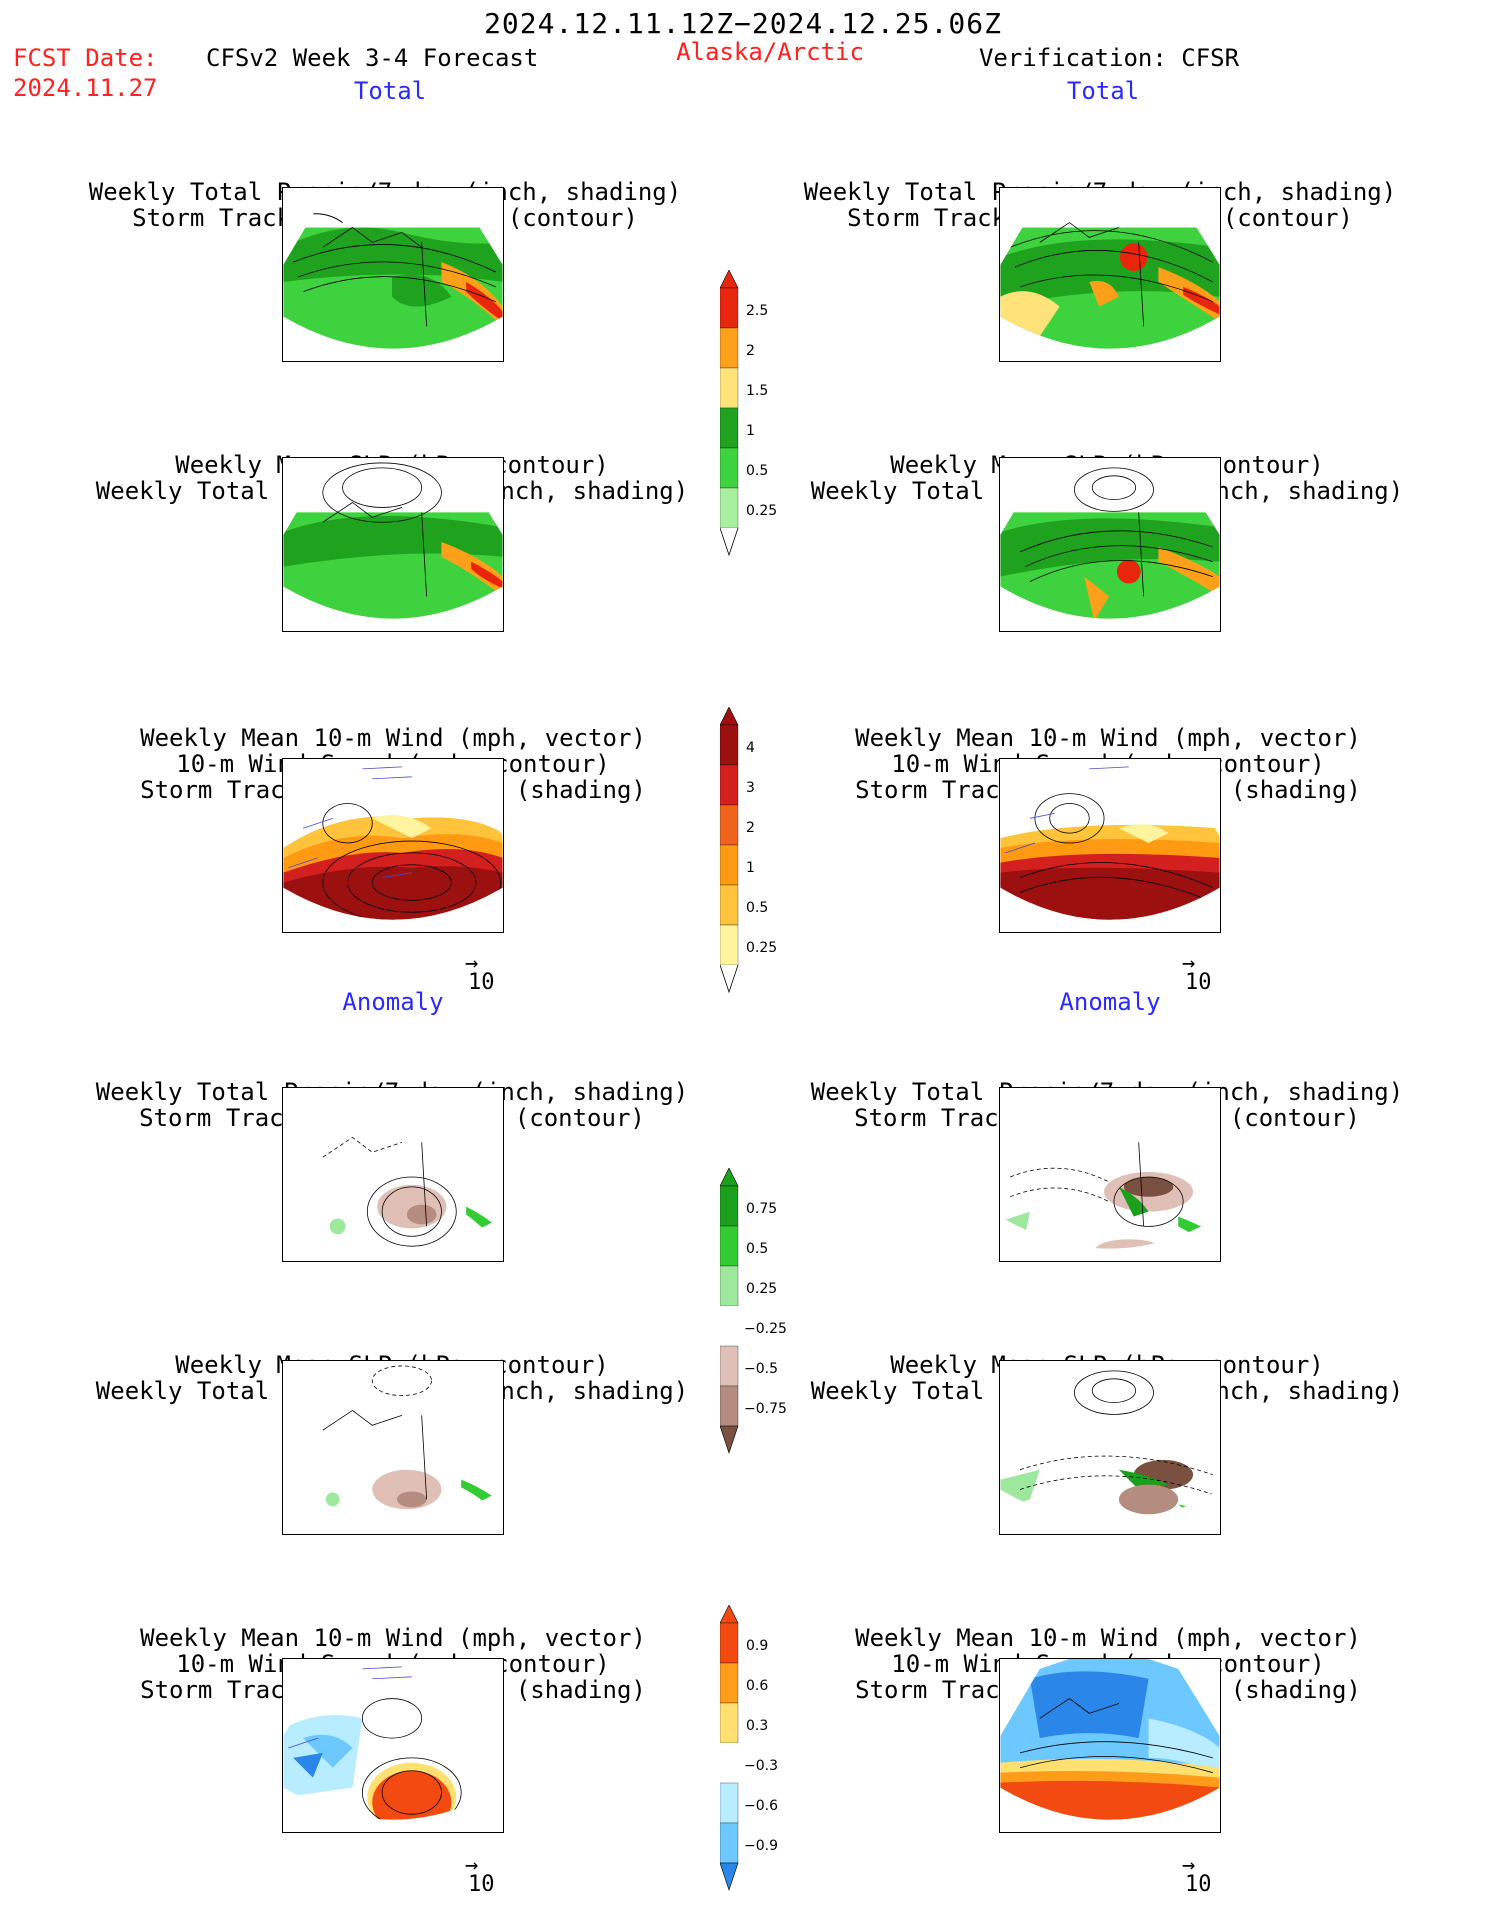 This screenshot has width=1487, height=1925. What do you see at coordinates (729, 1311) in the screenshot?
I see `colorbar-precip-anom` at bounding box center [729, 1311].